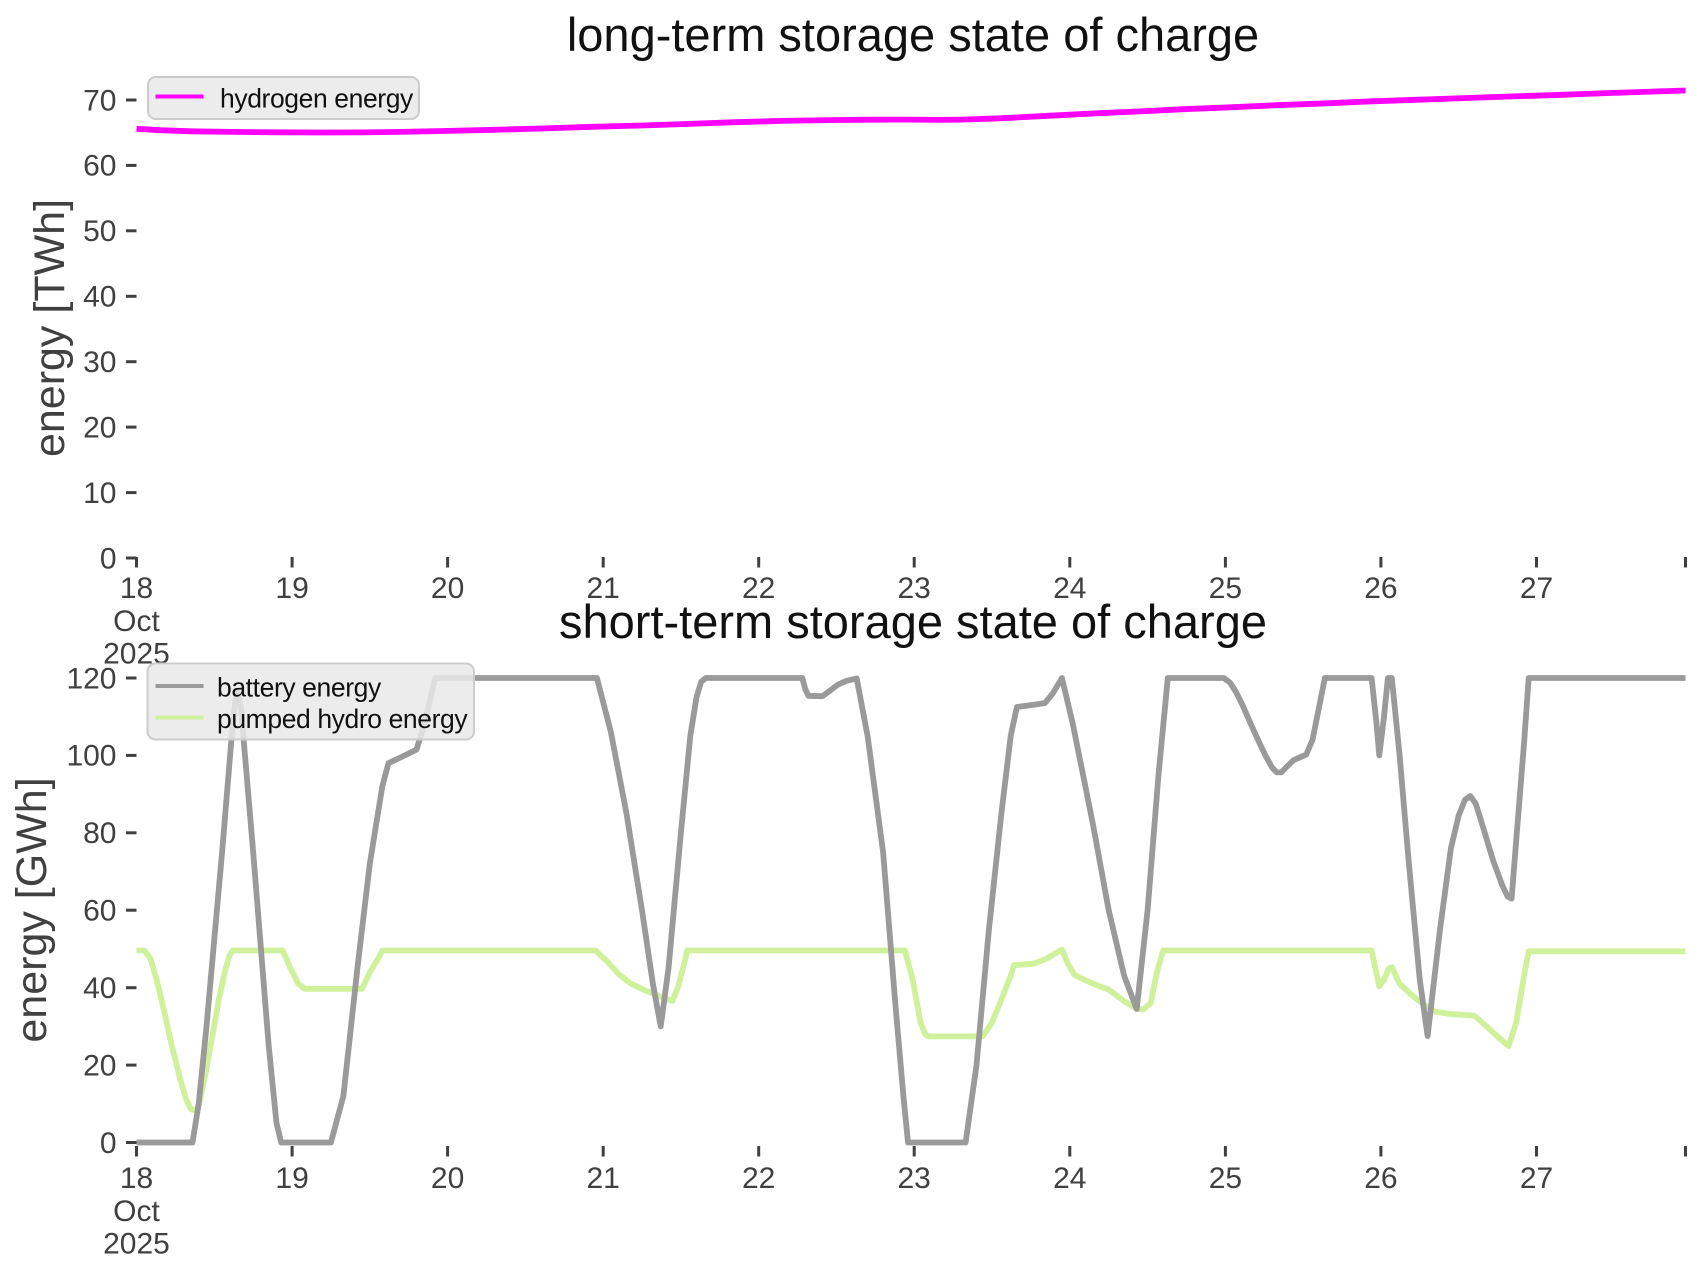  Describe the element at coordinates (342, 719) in the screenshot. I see `svg-text: pumped hydro energy` at that location.